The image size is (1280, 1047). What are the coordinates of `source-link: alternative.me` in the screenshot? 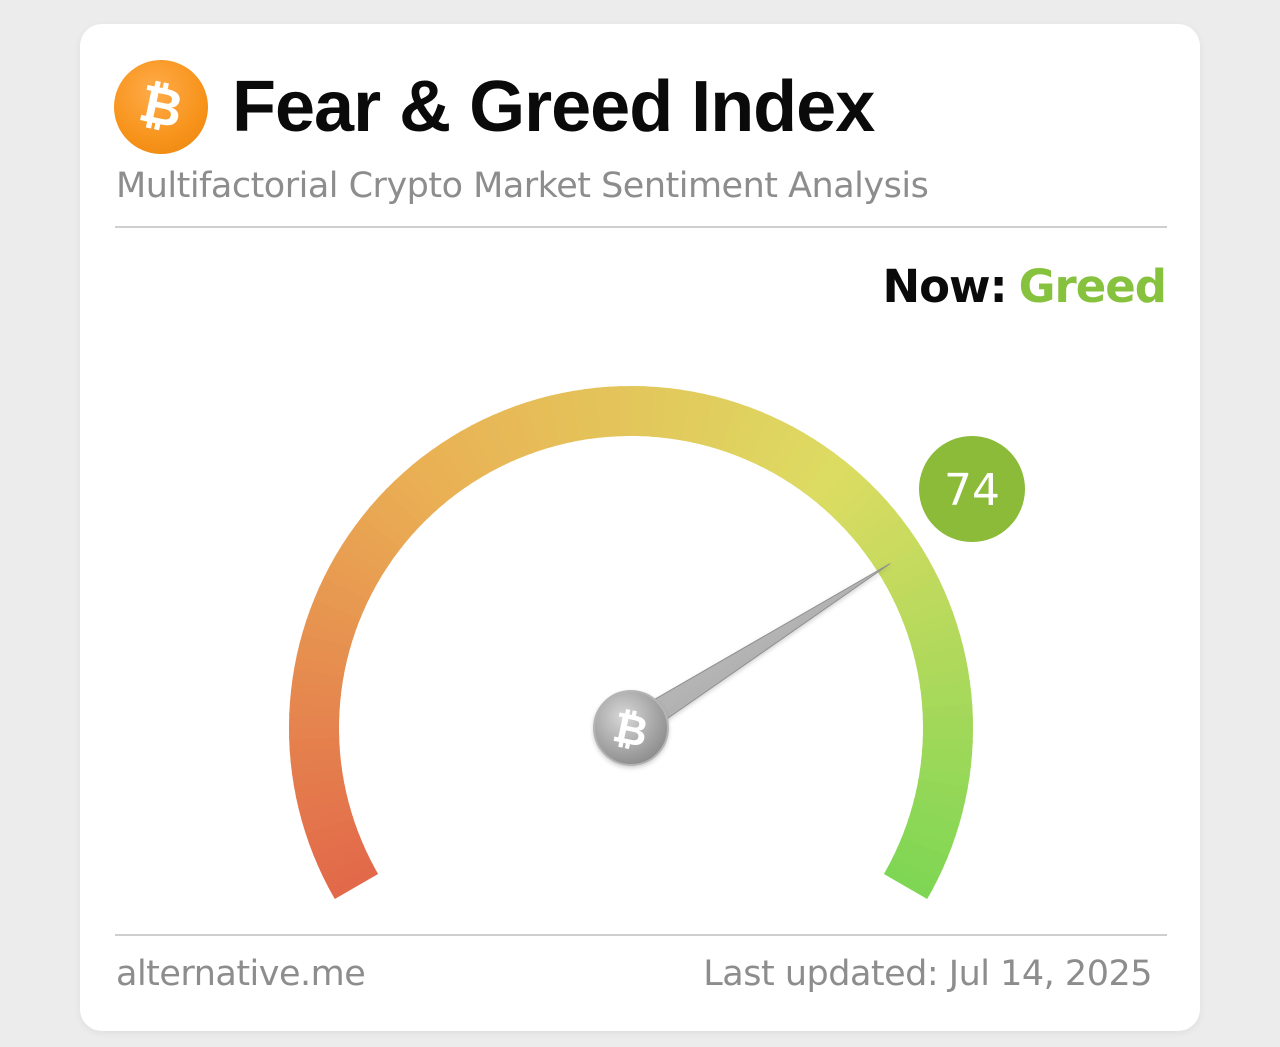 It's located at (241, 974).